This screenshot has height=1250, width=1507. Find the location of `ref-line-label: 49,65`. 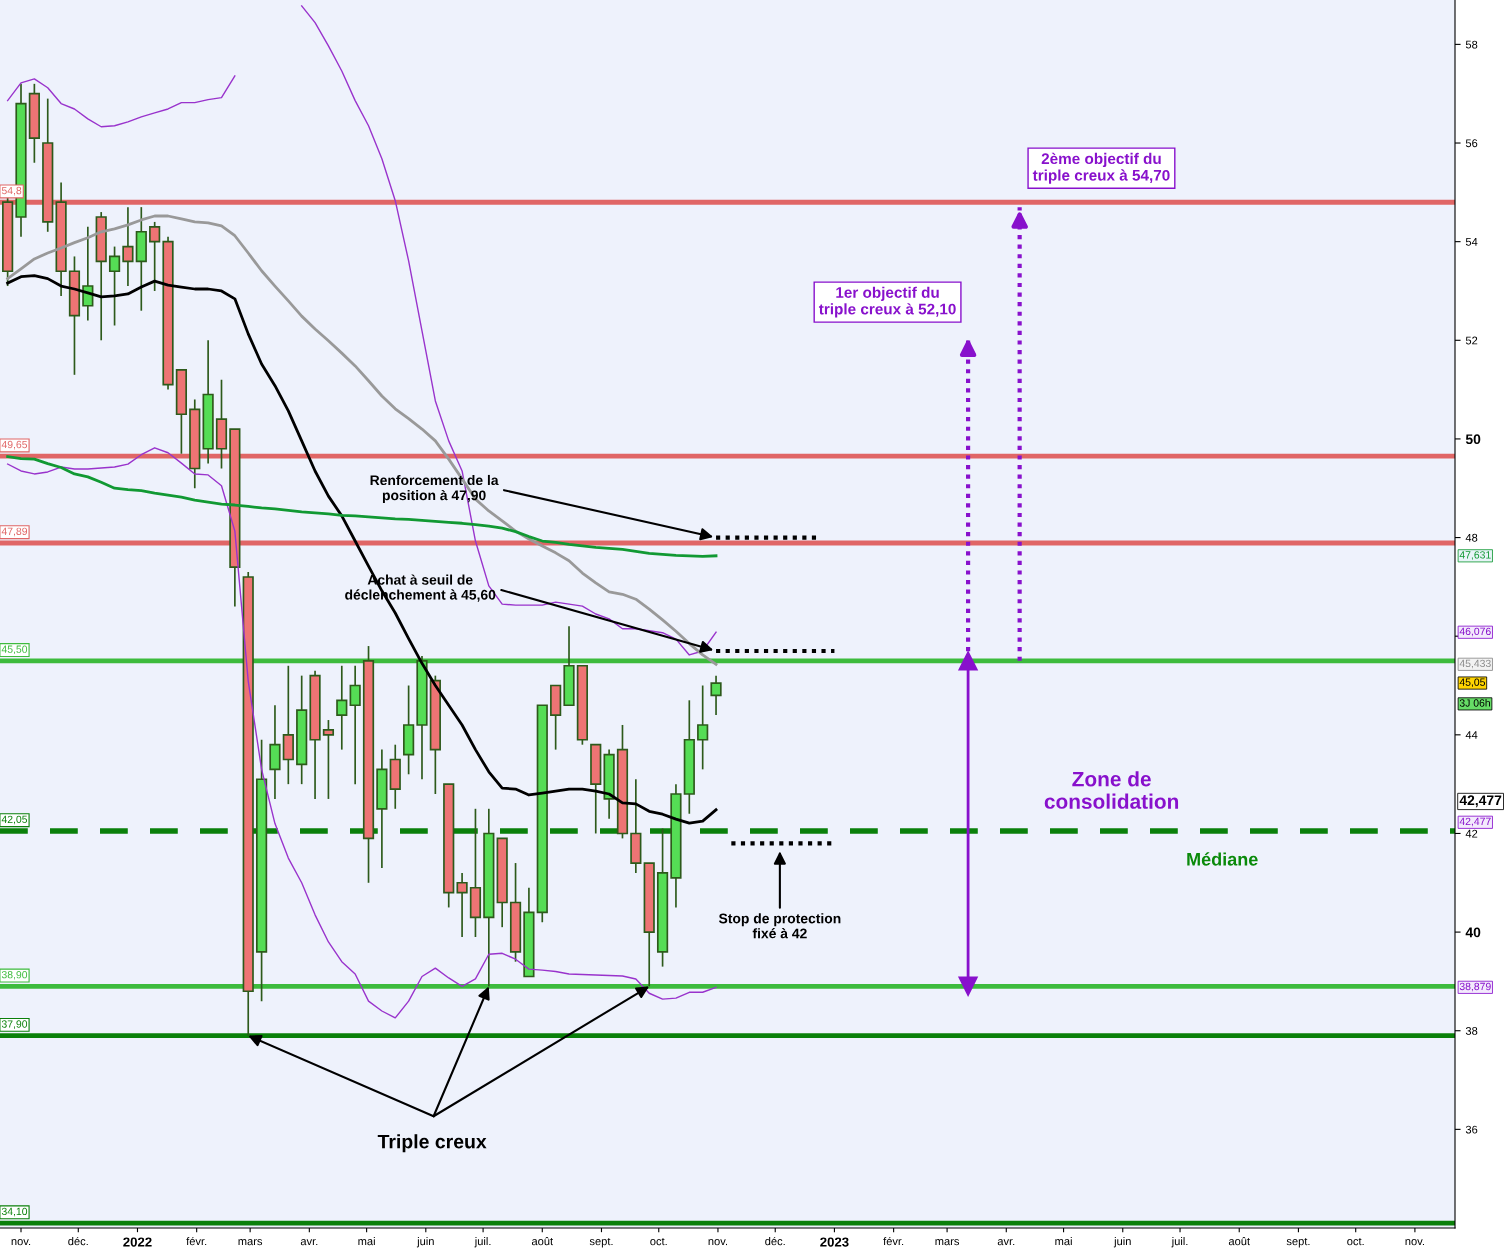

ref-line-label: 49,65 is located at coordinates (14, 445).